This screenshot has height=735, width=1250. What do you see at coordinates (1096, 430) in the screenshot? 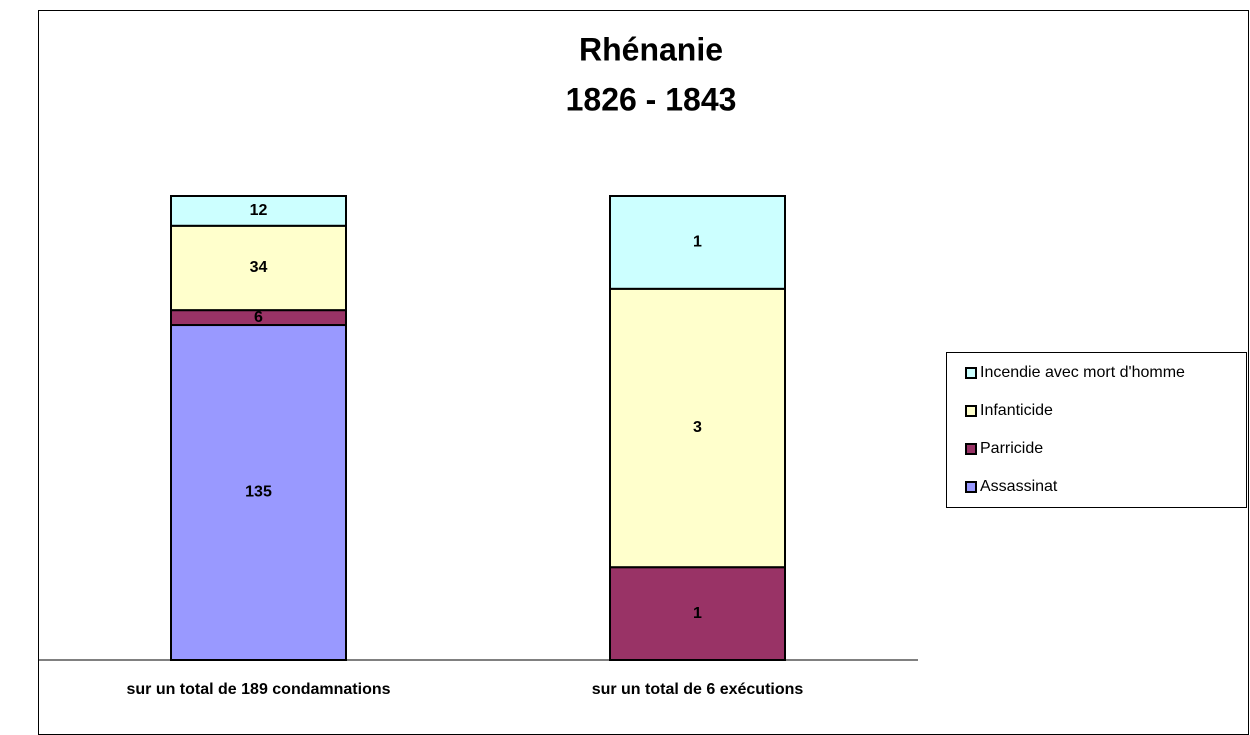
I see `legend-box` at bounding box center [1096, 430].